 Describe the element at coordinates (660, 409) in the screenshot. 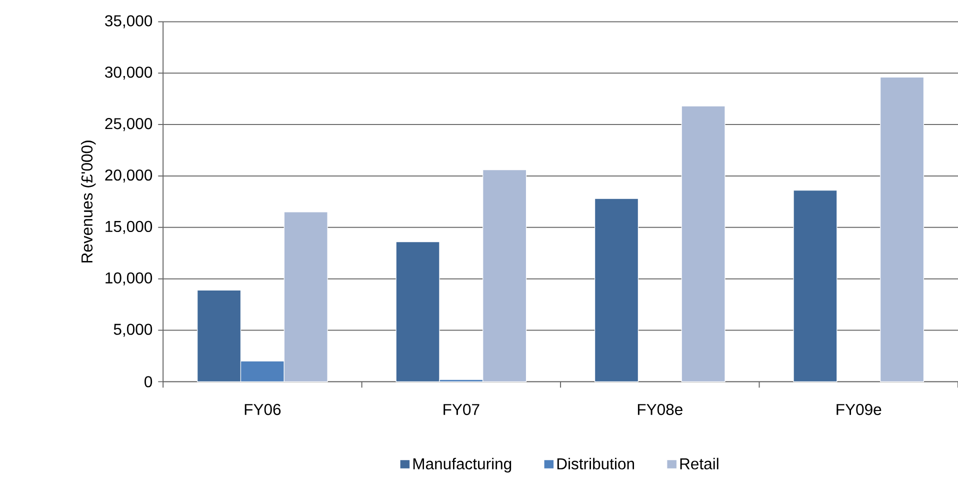

I see `x-tick-label: FY08e` at that location.